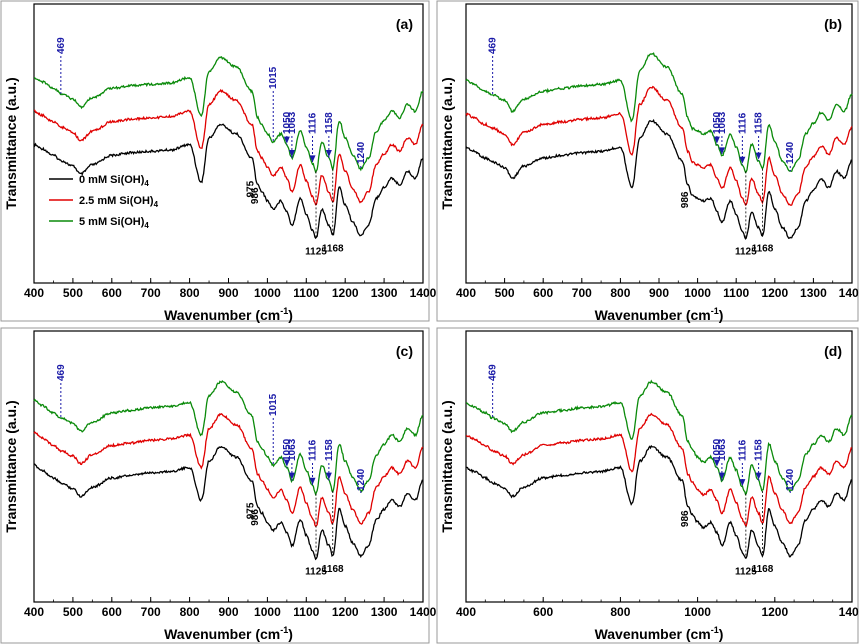 The height and width of the screenshot is (644, 859). Describe the element at coordinates (116, 201) in the screenshot. I see `legend-name: 2.5 mM Si(OH)` at that location.